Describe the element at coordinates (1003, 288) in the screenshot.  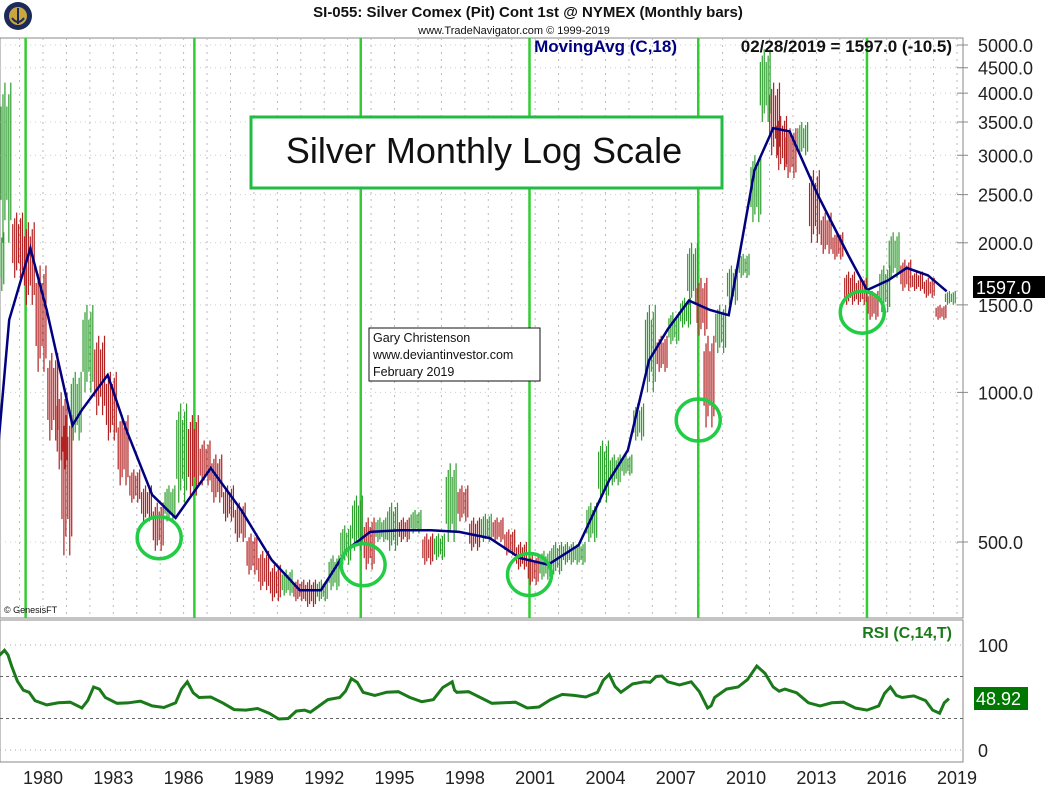
I see `last-price-value: 1597.0` at that location.